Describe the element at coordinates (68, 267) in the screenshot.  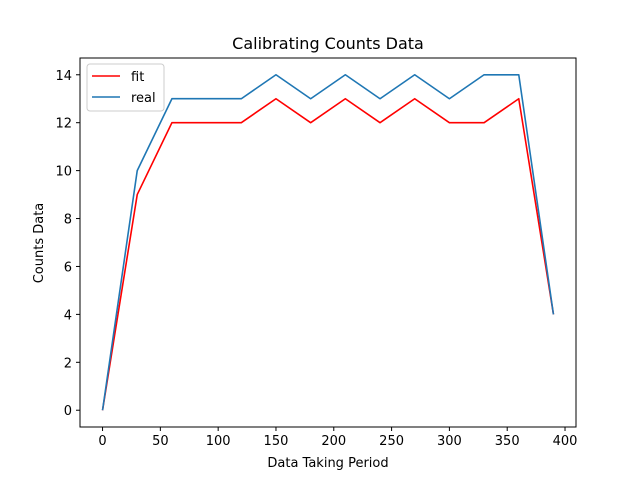
I see `y-tick-label: 6` at that location.